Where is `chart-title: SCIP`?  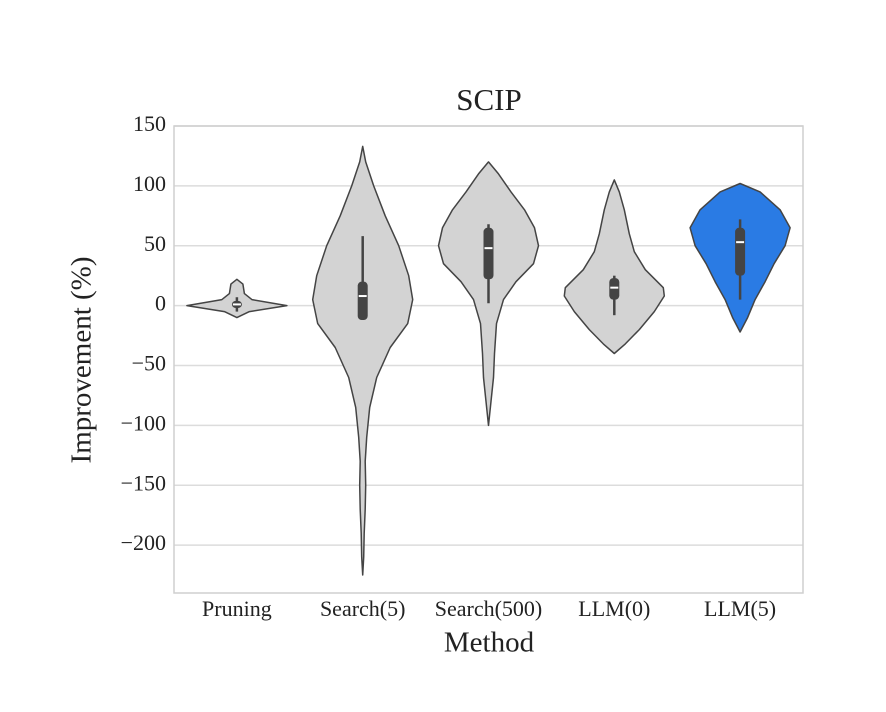
chart-title: SCIP is located at coordinates (488, 99).